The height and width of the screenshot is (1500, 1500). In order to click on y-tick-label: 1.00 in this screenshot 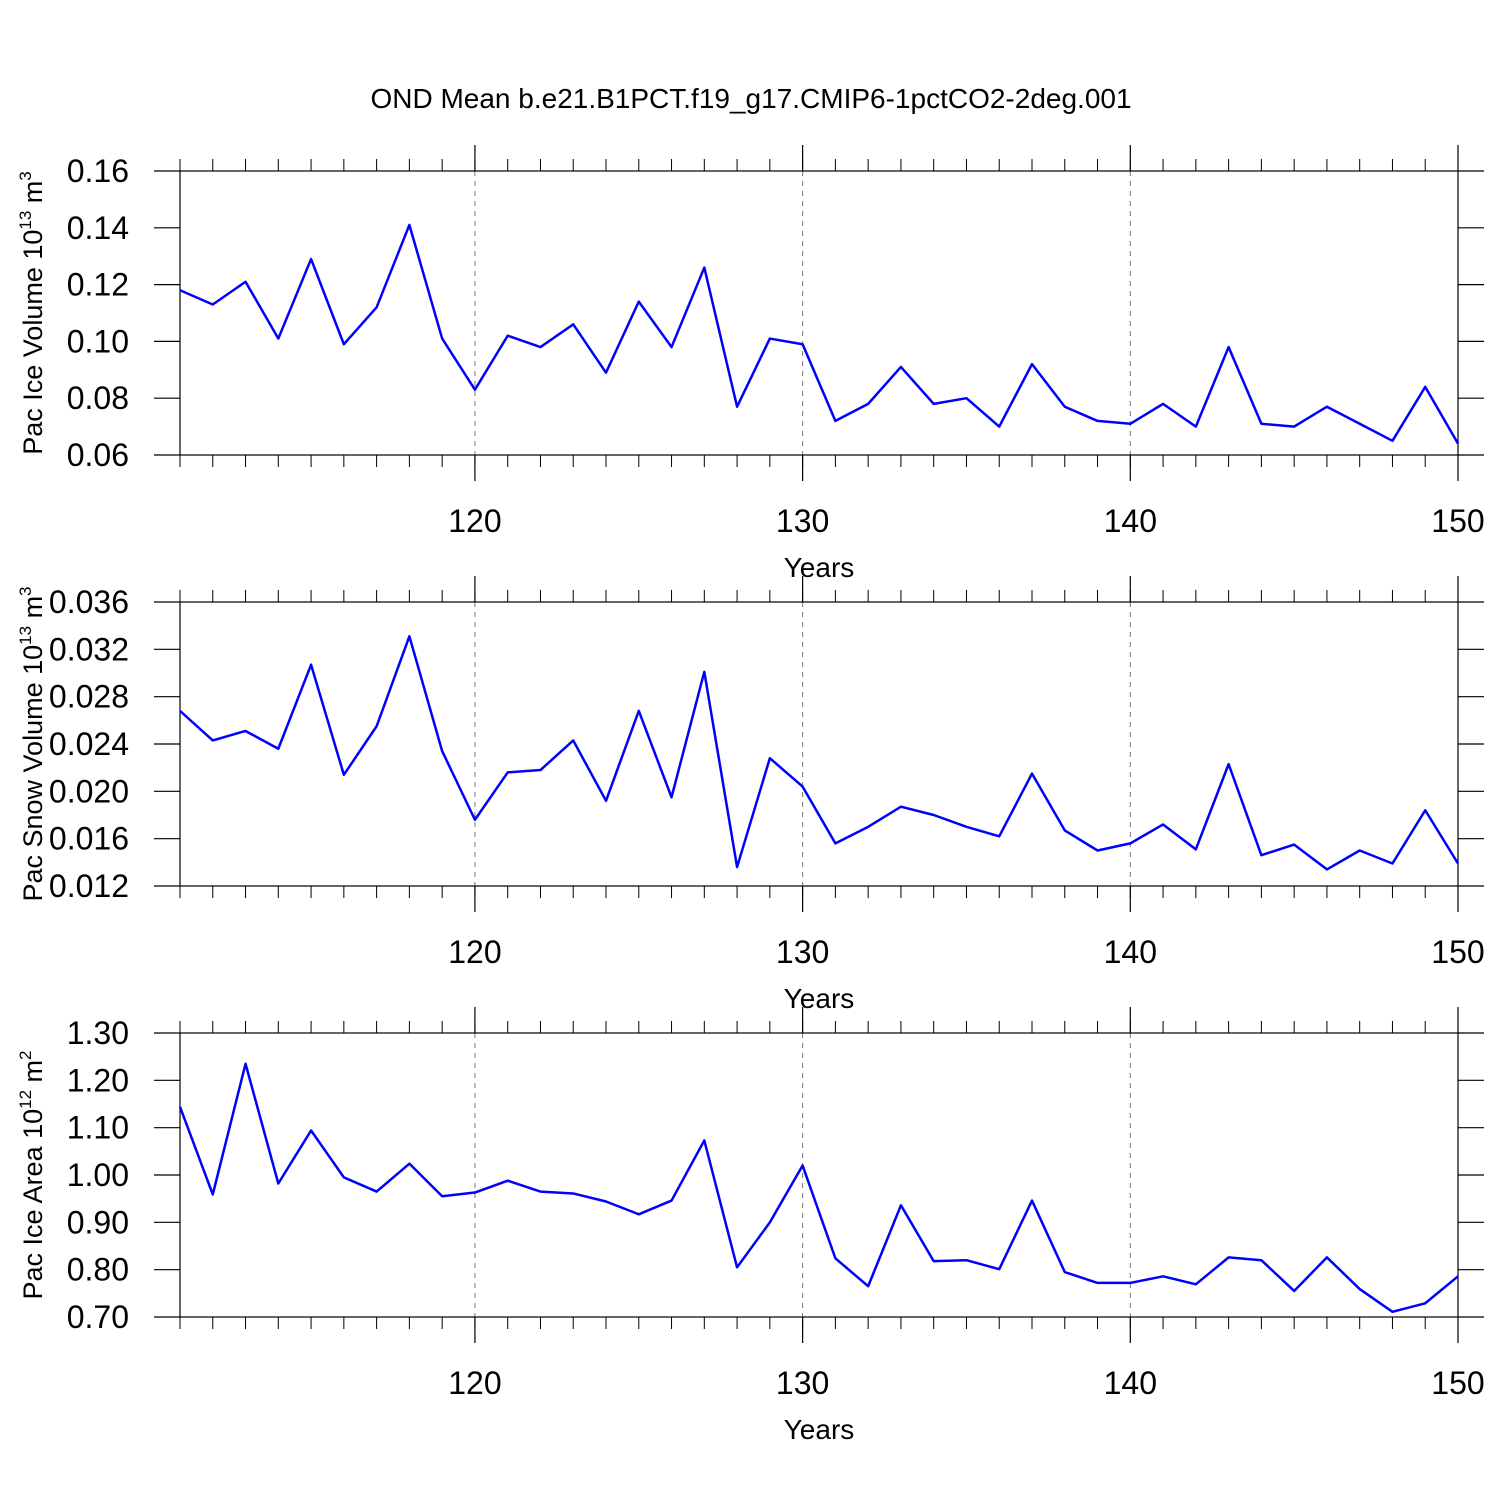, I will do `click(98, 1175)`.